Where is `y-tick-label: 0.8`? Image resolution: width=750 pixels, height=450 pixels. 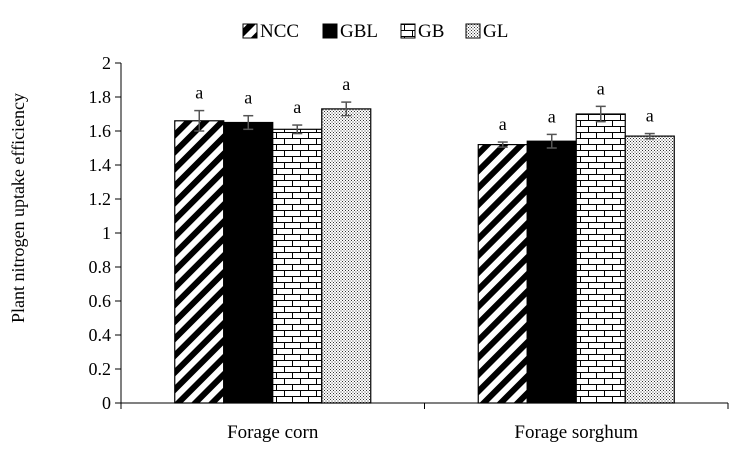
y-tick-label: 0.8 is located at coordinates (100, 267).